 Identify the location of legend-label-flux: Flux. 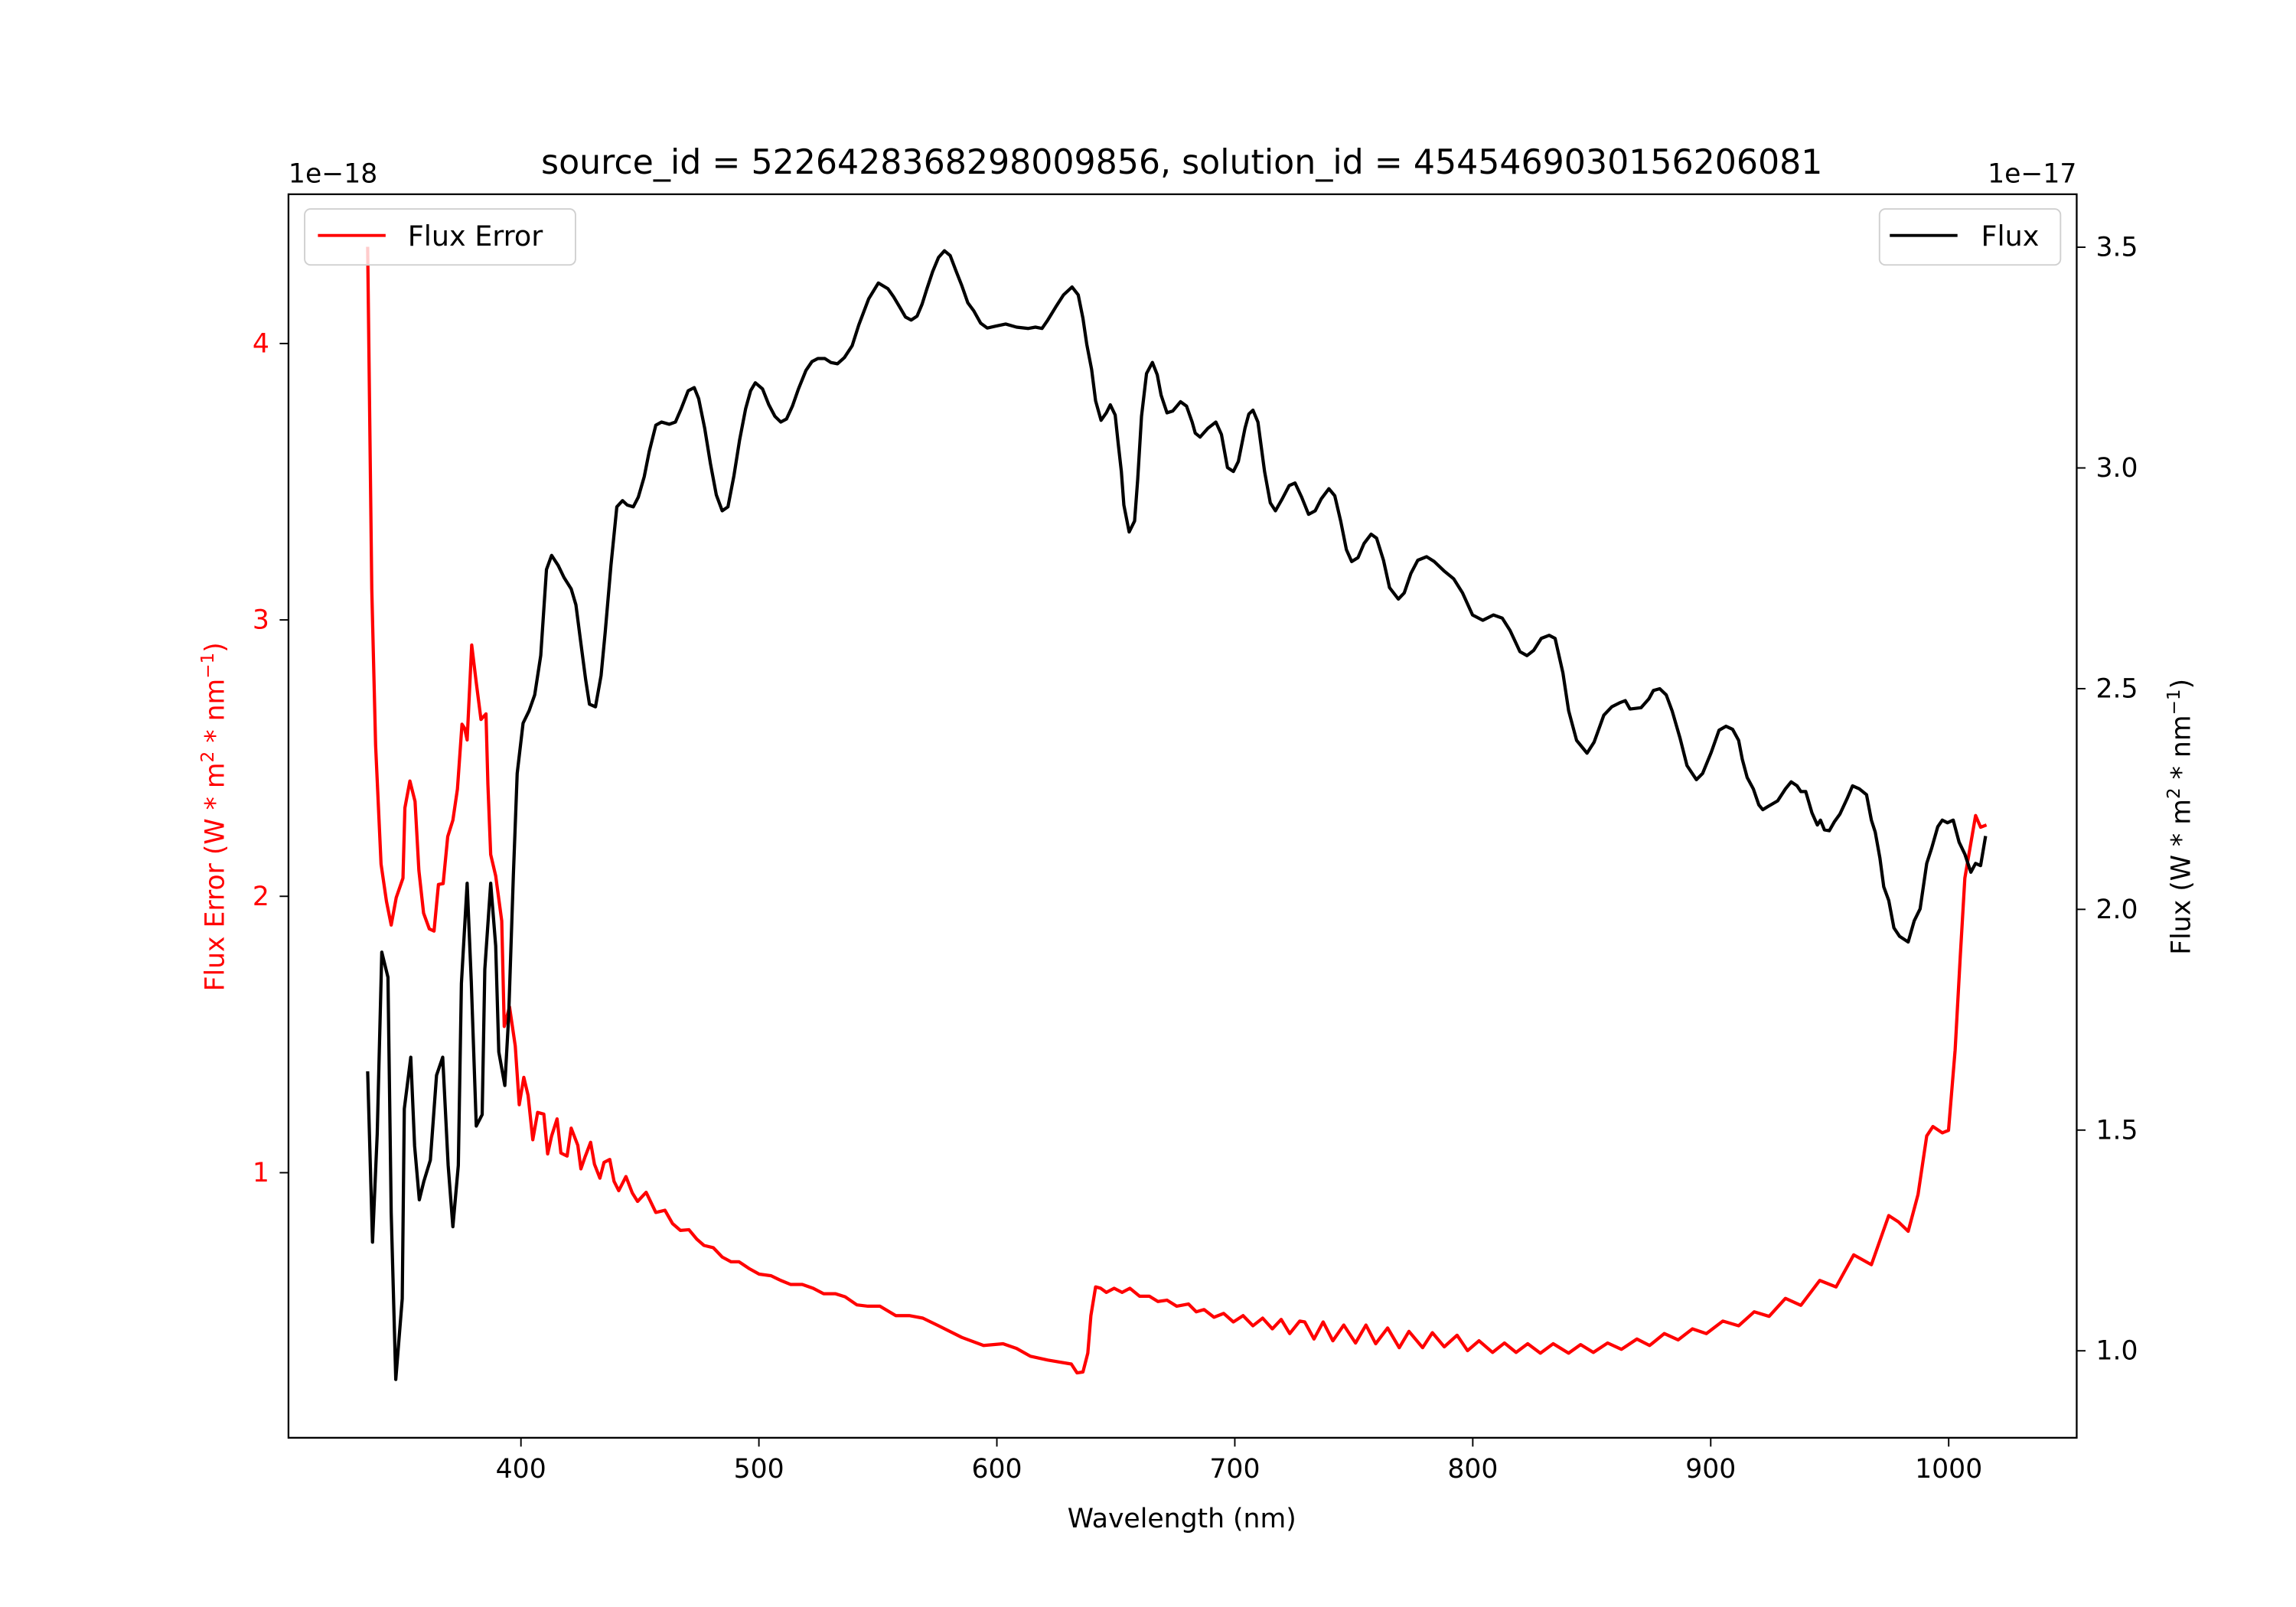
(2010, 237).